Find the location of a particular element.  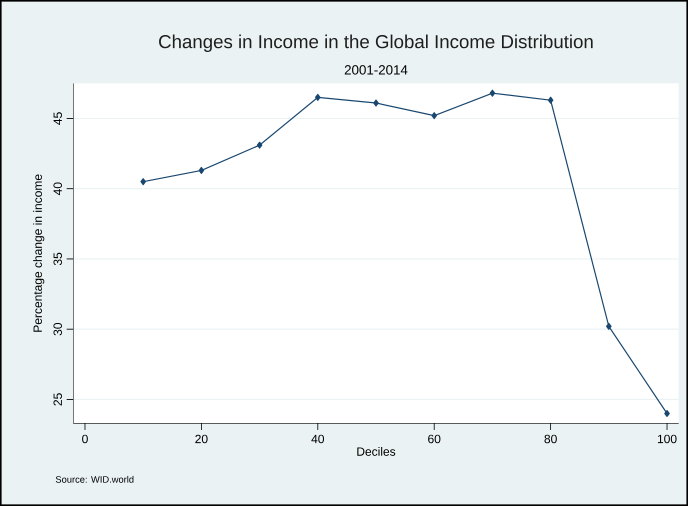

y-tick-label: 45 is located at coordinates (58, 118).